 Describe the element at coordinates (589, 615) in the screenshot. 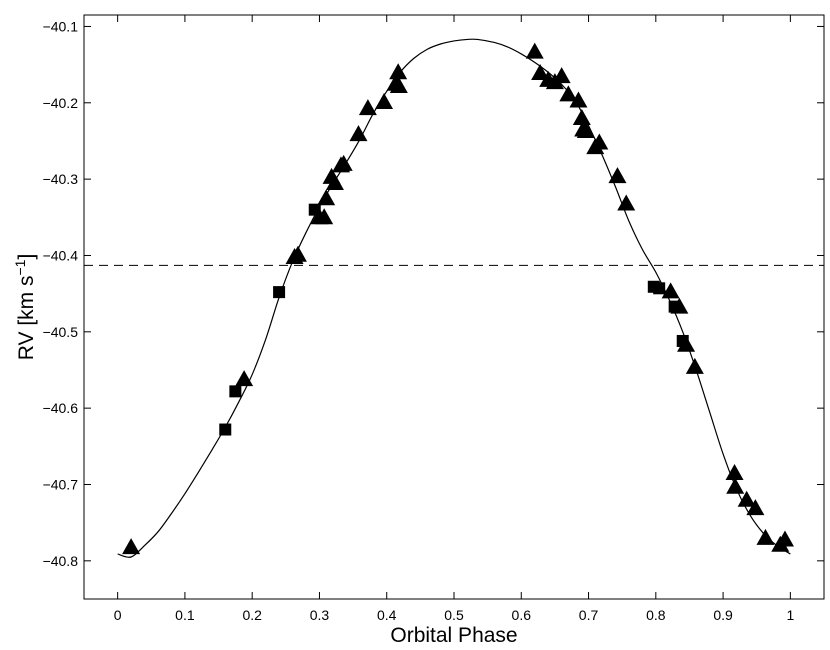

I see `x-tick-label: 0.7` at that location.